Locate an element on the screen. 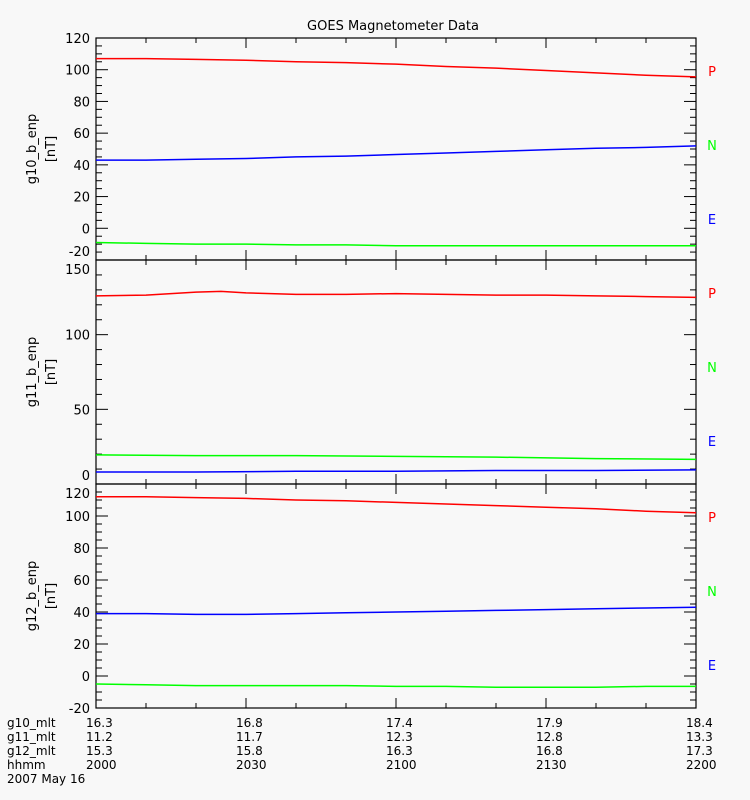 The image size is (750, 800). footer-row-label: g10_mlt is located at coordinates (31, 723).